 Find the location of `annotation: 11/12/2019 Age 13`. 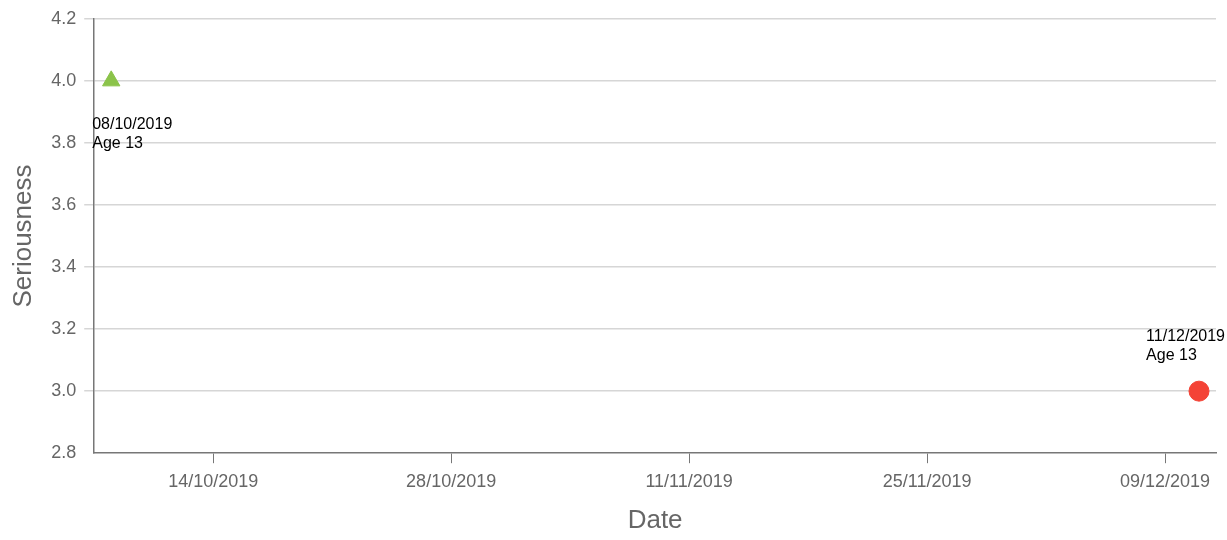

annotation: 11/12/2019 Age 13 is located at coordinates (1186, 345).